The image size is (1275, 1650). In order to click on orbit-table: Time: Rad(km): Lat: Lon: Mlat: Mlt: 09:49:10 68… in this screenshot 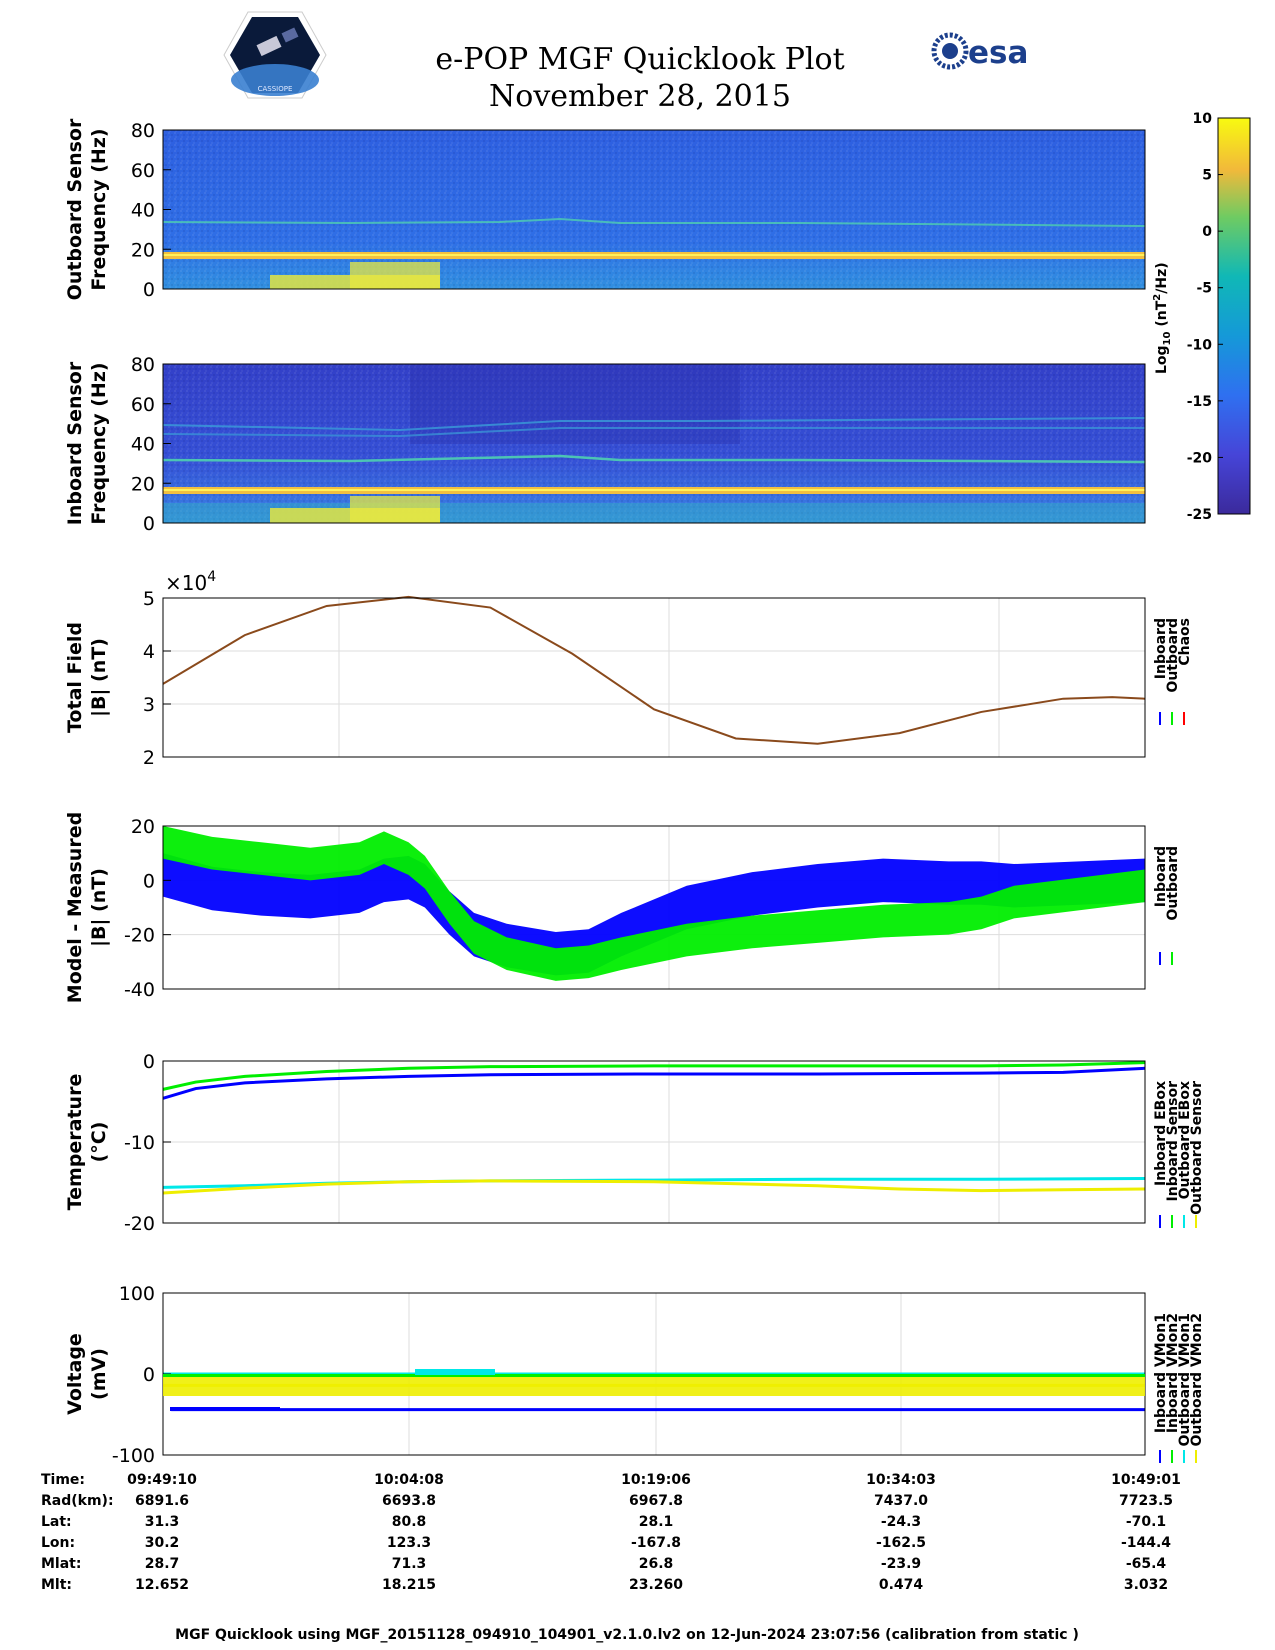, I will do `click(611, 1532)`.